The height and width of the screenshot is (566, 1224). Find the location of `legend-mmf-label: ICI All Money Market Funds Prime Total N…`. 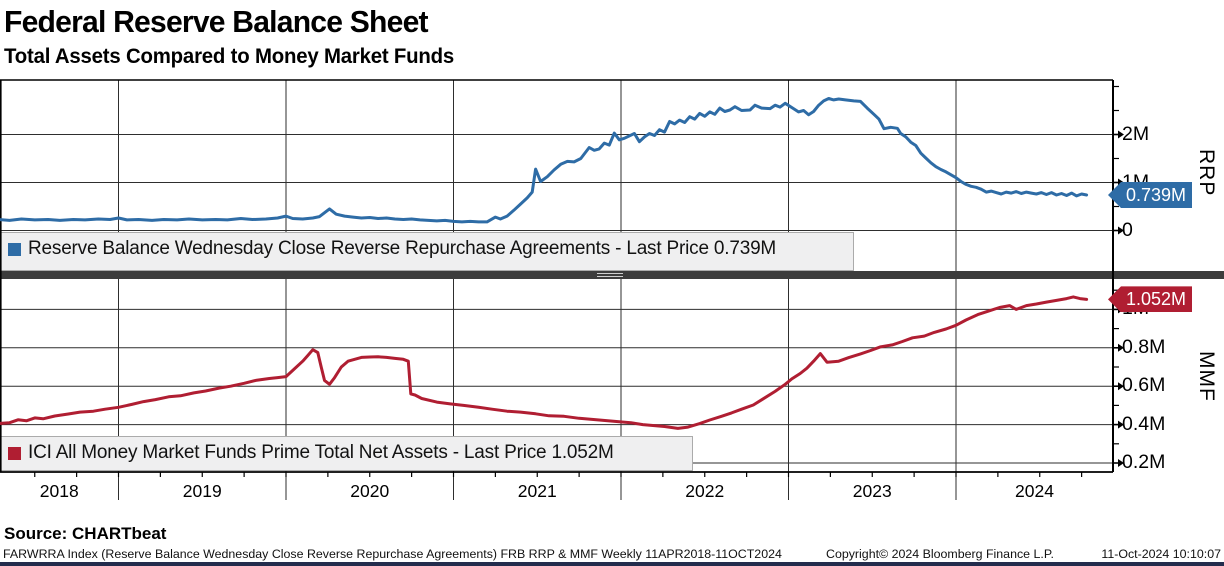

legend-mmf-label: ICI All Money Market Funds Prime Total N… is located at coordinates (321, 452).